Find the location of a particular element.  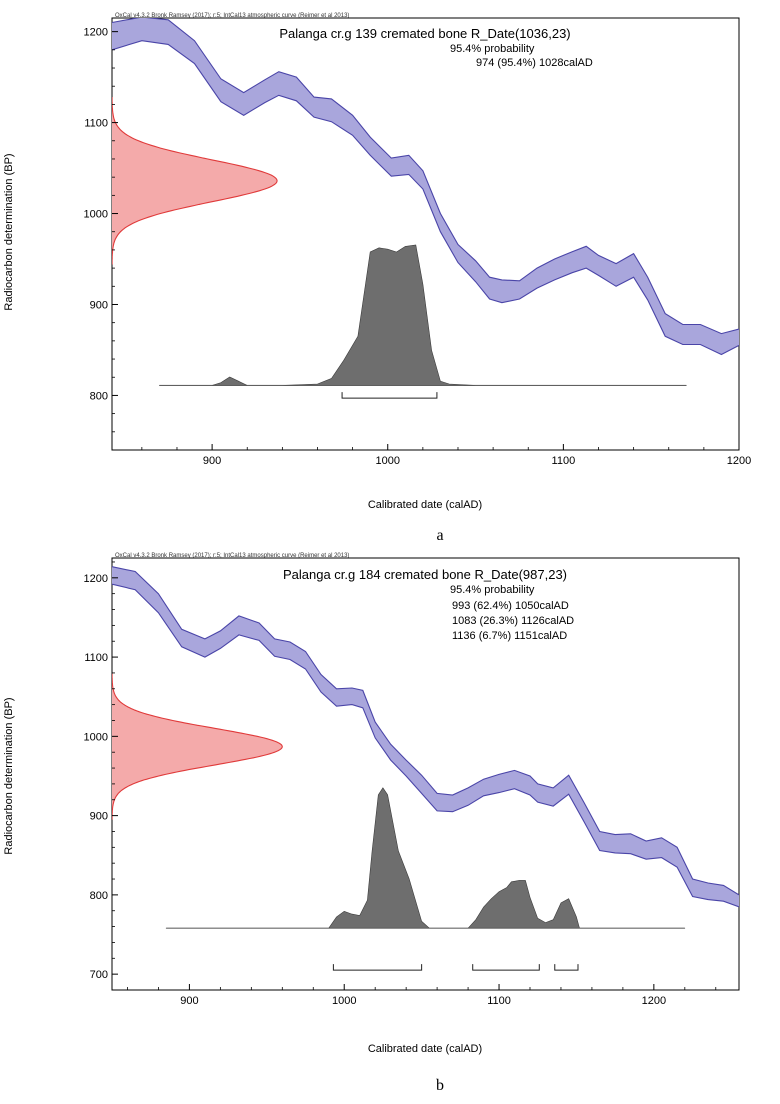

x-tick-label-a-1200: 1200 is located at coordinates (739, 461).